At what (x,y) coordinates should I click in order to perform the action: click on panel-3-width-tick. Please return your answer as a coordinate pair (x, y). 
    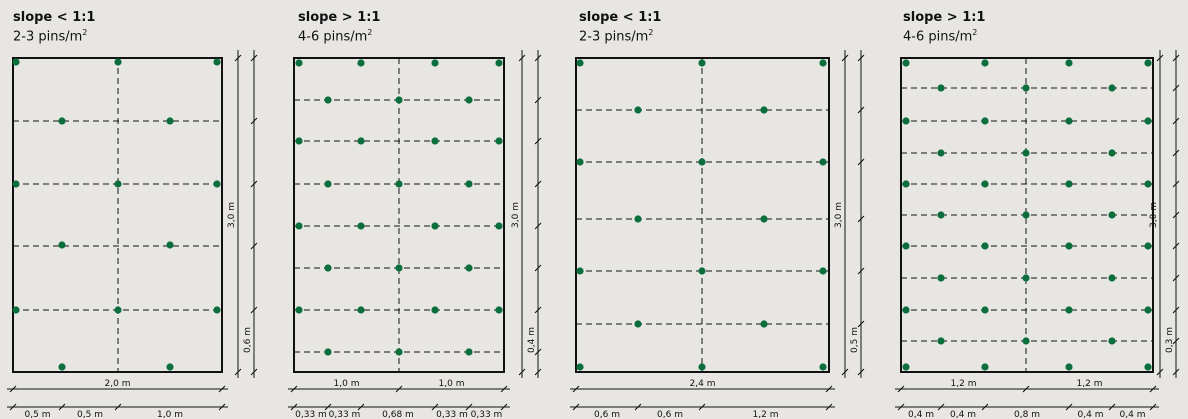
    Looking at the image, I should click on (829, 389).